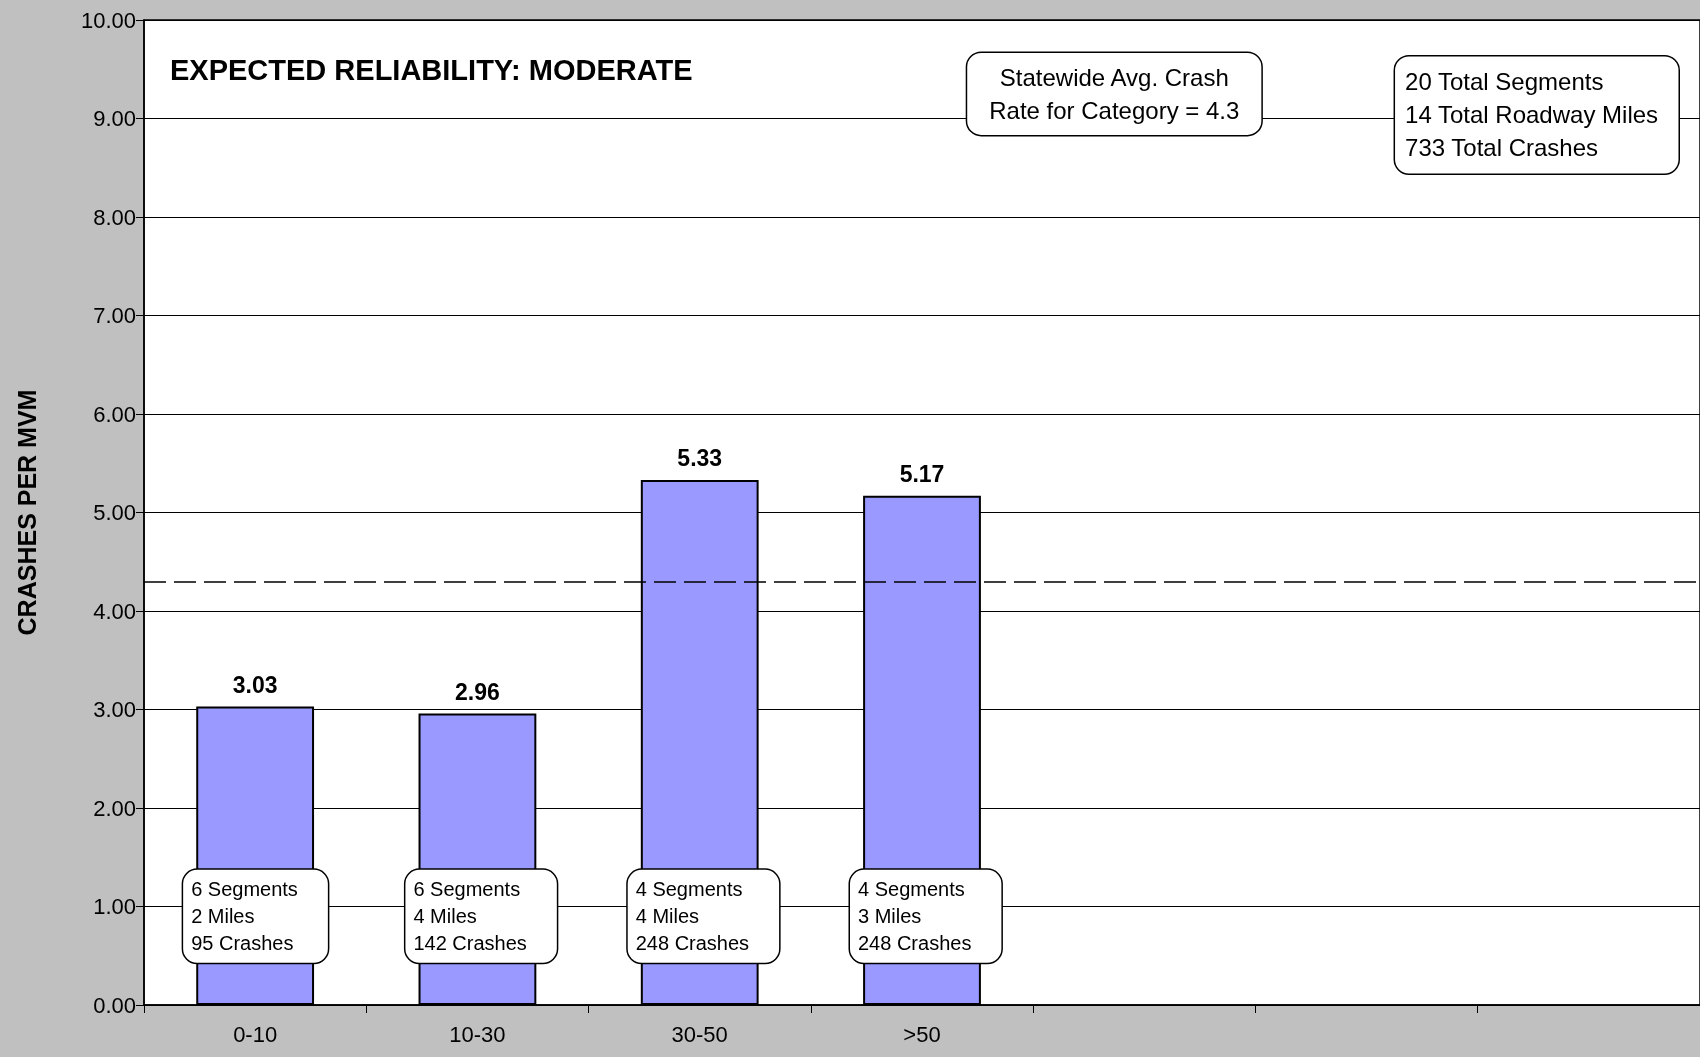 Image resolution: width=1700 pixels, height=1057 pixels. What do you see at coordinates (922, 474) in the screenshot?
I see `data-label: 5.17` at bounding box center [922, 474].